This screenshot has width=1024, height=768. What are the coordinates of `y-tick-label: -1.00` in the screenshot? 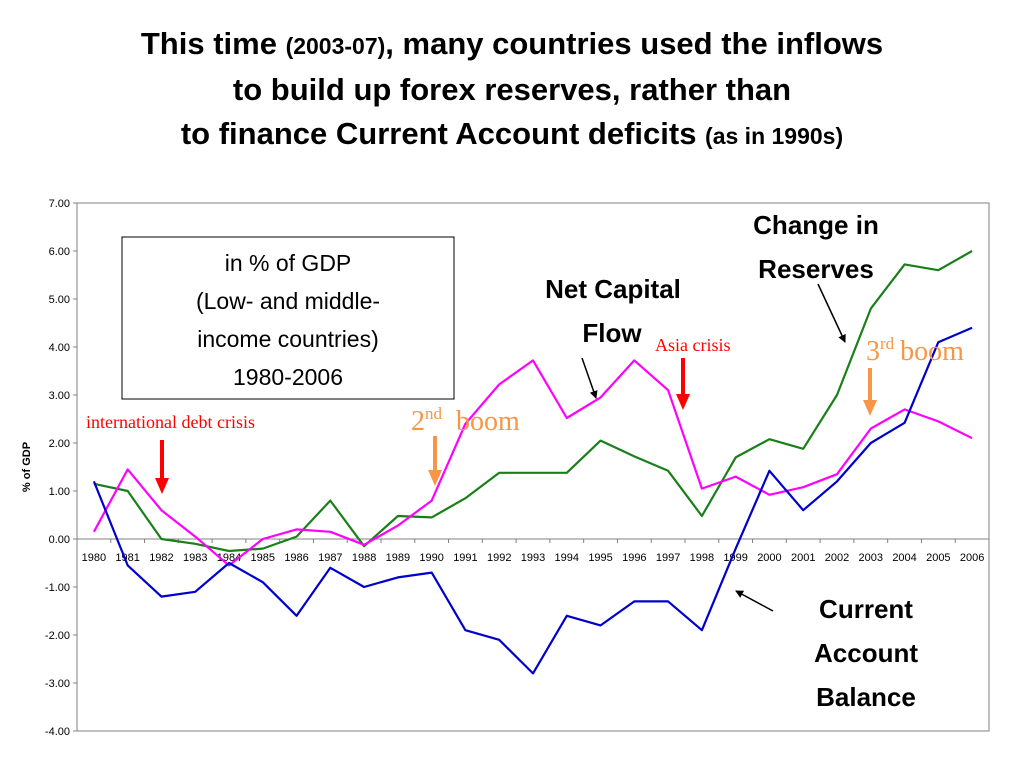 It's located at (57, 588).